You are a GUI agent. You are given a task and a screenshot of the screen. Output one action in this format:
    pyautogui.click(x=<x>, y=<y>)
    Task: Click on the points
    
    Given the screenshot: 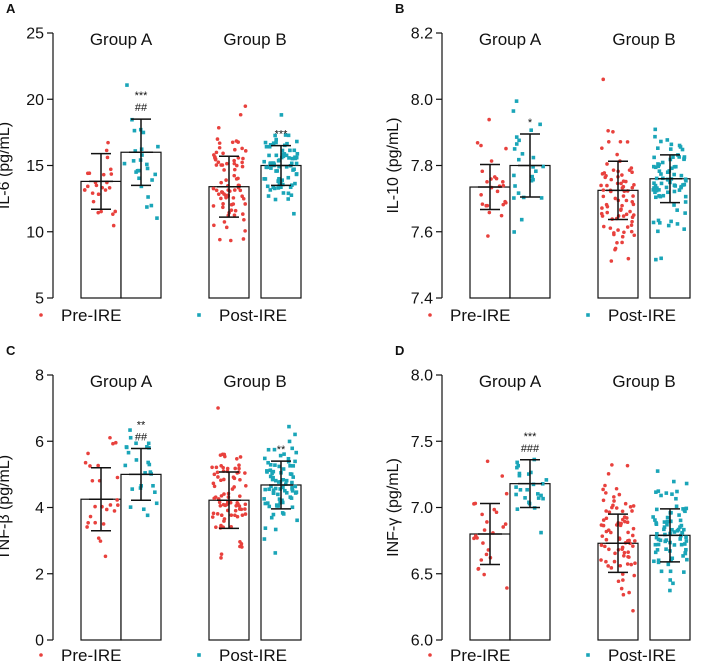 What is the action you would take?
    pyautogui.click(x=280, y=489)
    